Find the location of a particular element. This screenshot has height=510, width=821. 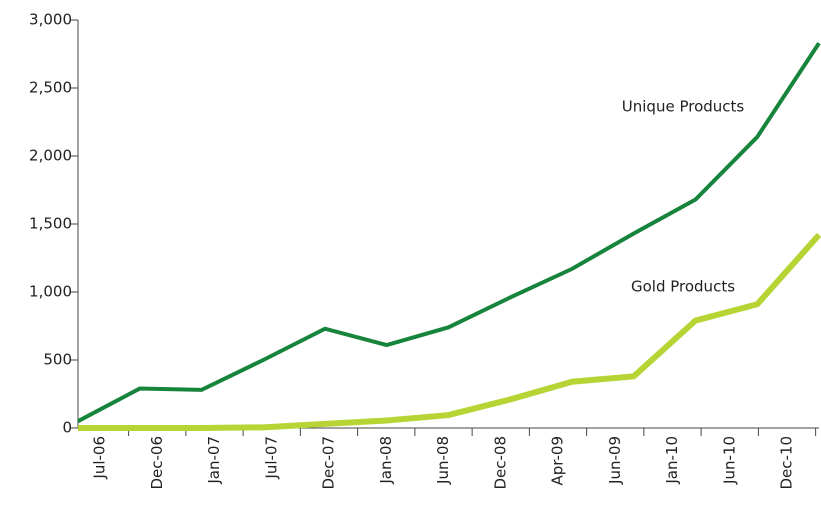

x-tick-label: Jun-10 is located at coordinates (729, 460).